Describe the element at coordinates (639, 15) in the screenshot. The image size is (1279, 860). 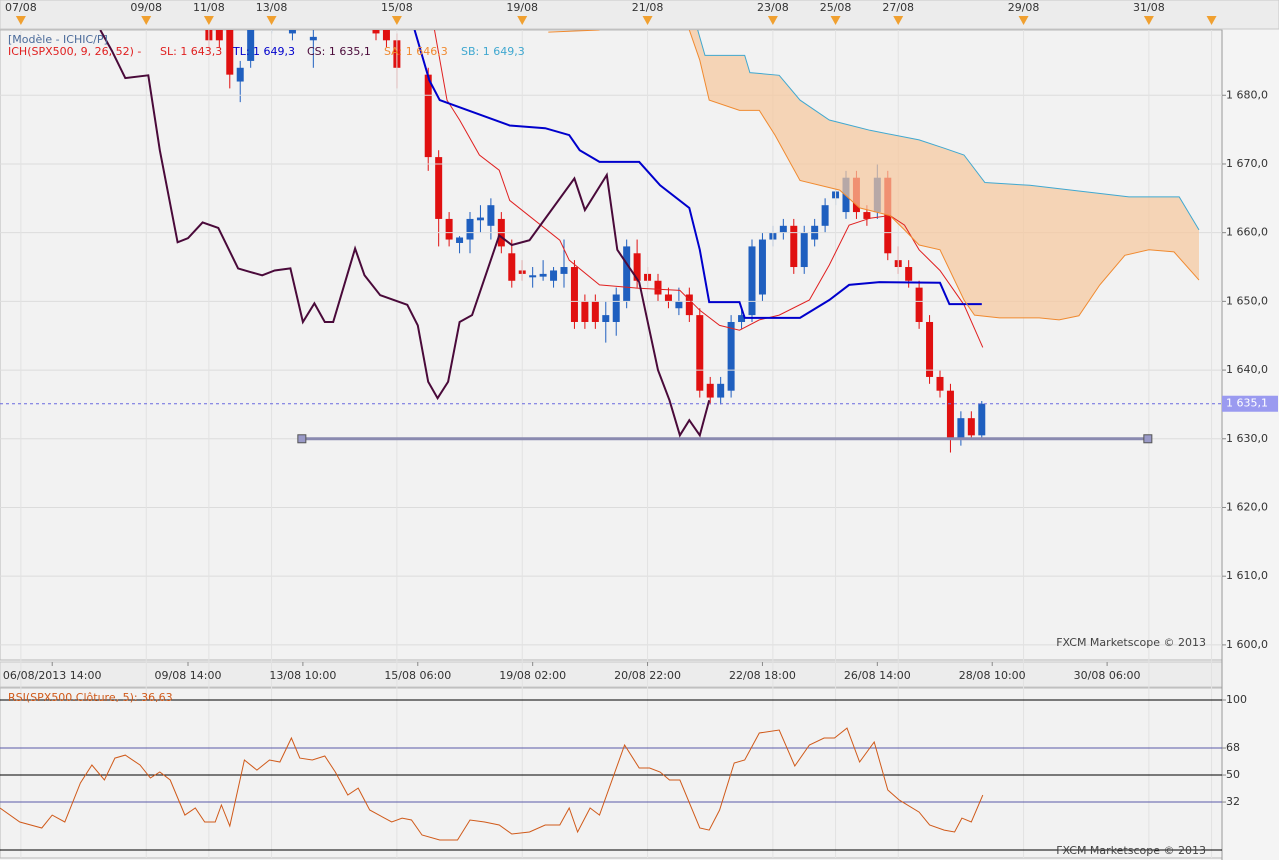
I see `top-axis` at that location.